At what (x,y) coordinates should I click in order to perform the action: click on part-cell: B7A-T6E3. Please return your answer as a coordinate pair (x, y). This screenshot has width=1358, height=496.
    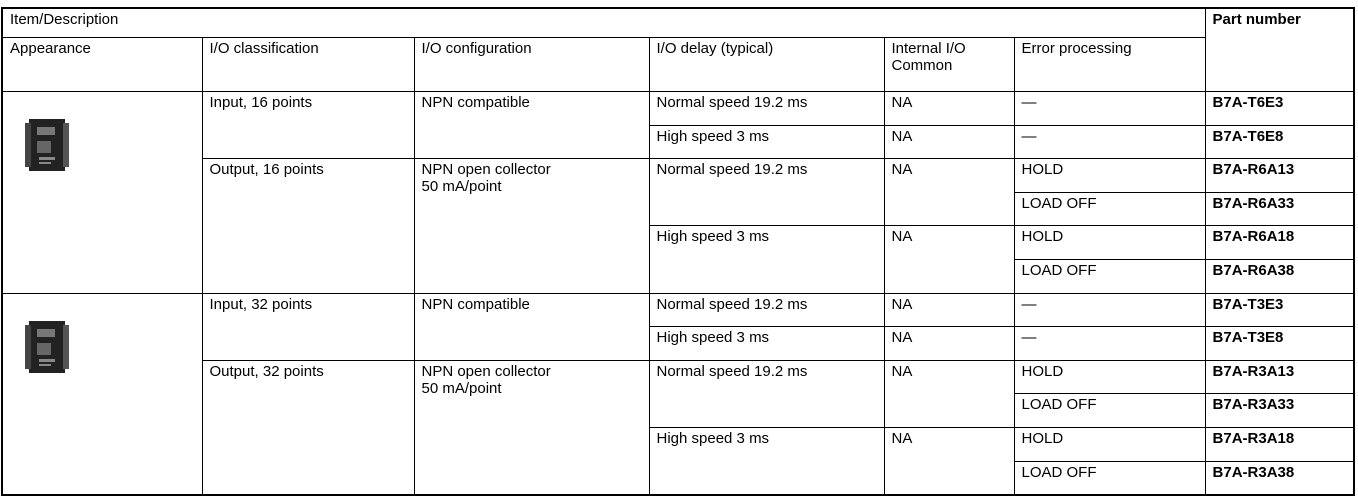
    Looking at the image, I should click on (1279, 108).